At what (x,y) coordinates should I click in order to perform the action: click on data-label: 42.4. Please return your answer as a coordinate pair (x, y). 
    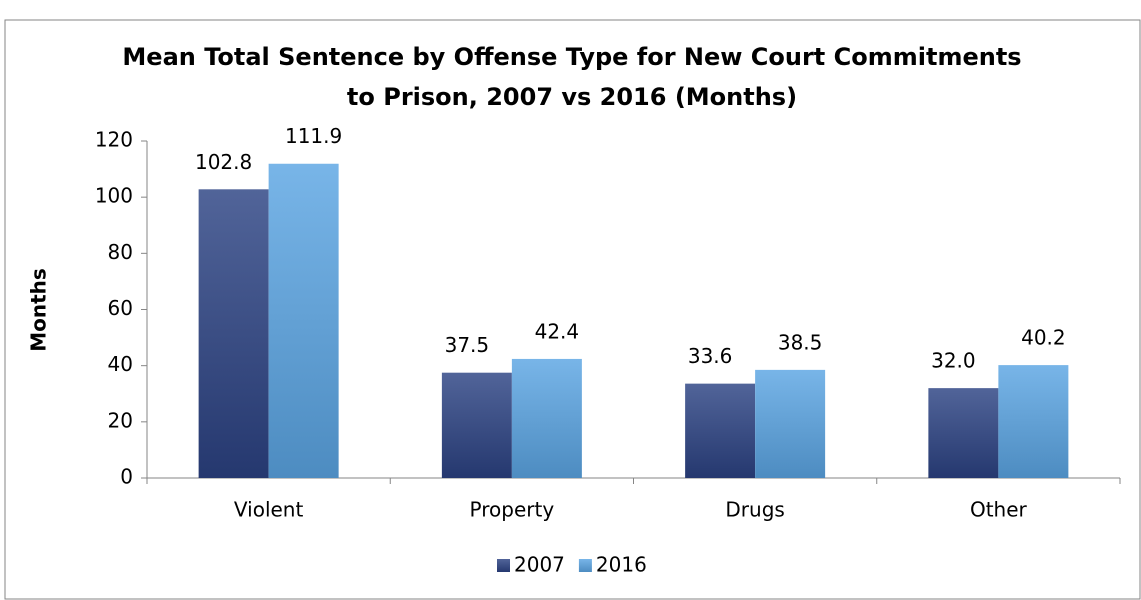
    Looking at the image, I should click on (557, 331).